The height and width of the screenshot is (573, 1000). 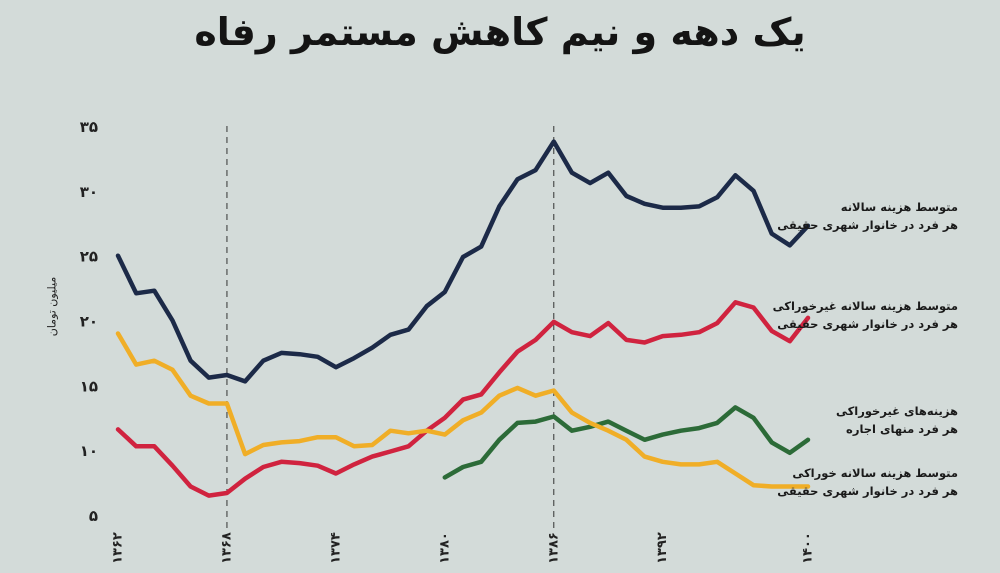 I want to click on y-tick-label: ۲۵, so click(x=89, y=257).